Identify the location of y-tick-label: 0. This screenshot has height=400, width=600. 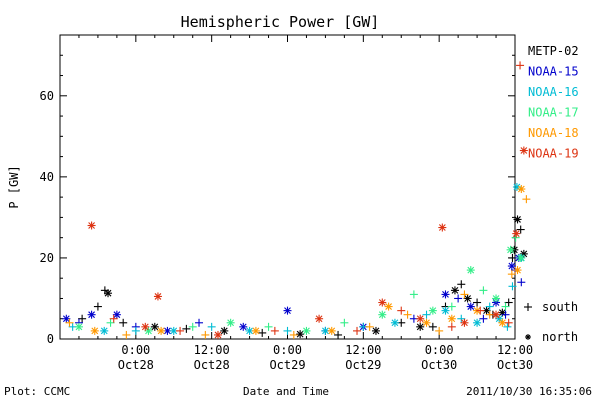
(50, 339).